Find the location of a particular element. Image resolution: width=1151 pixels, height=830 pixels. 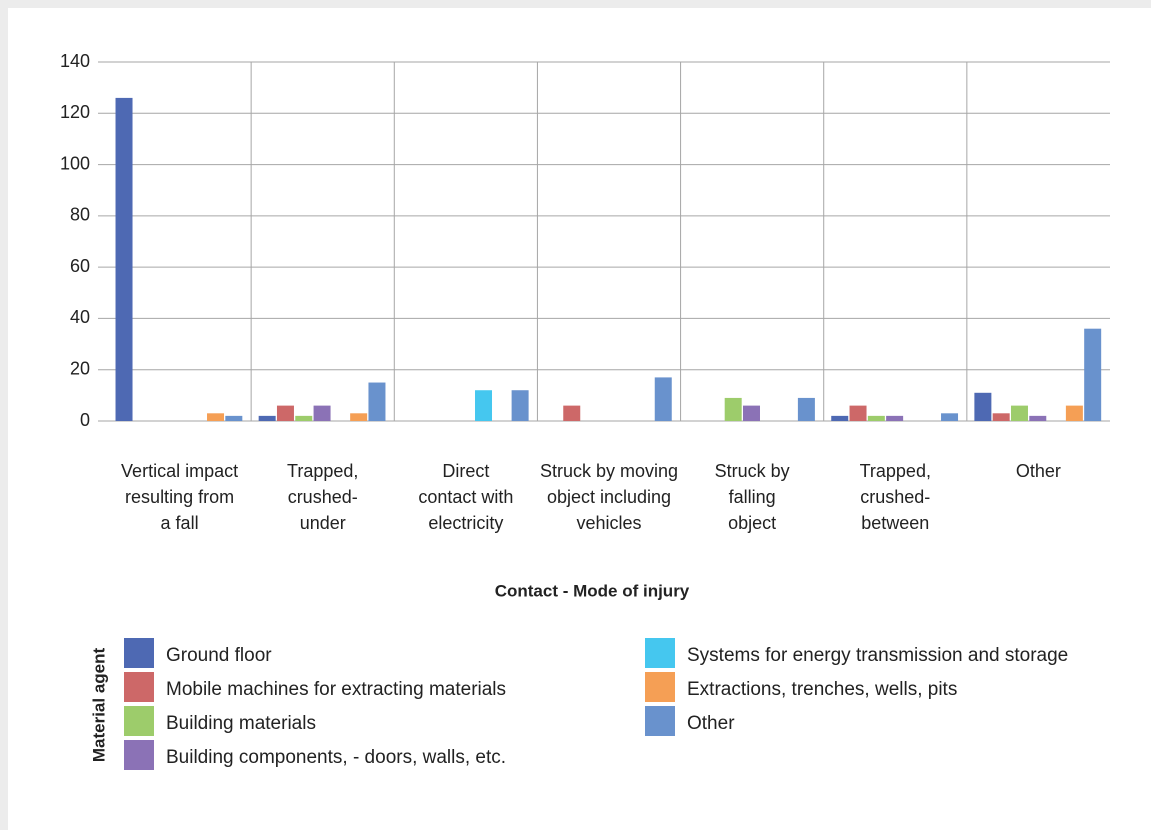

y-tick-label: 80 is located at coordinates (80, 215).